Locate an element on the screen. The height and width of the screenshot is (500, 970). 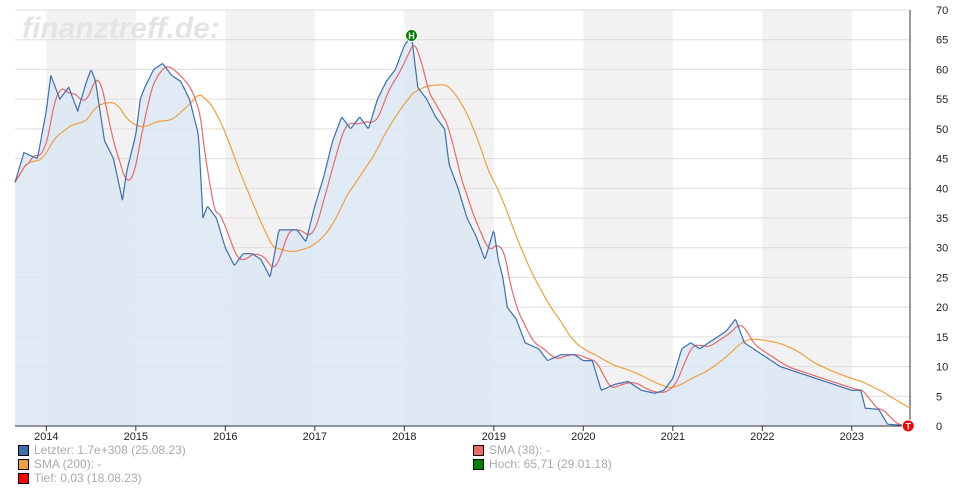
legend-label: Hoch: 65,71 (29.01.18) is located at coordinates (550, 464).